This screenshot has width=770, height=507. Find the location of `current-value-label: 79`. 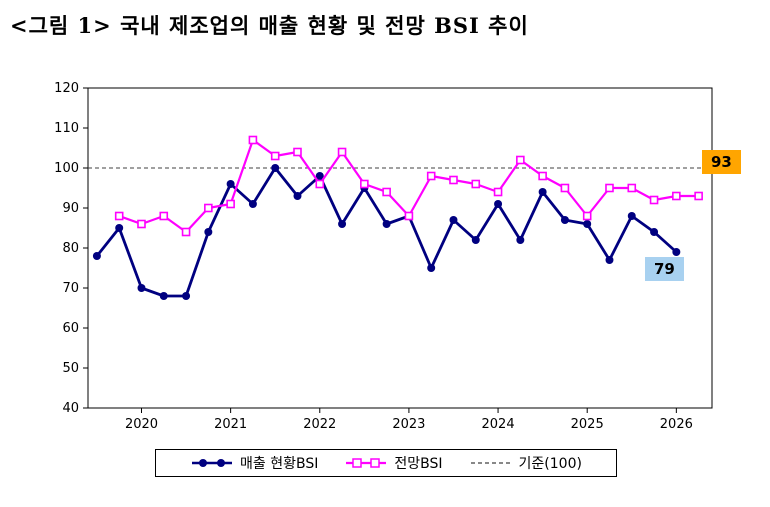

current-value-label: 79 is located at coordinates (664, 269).